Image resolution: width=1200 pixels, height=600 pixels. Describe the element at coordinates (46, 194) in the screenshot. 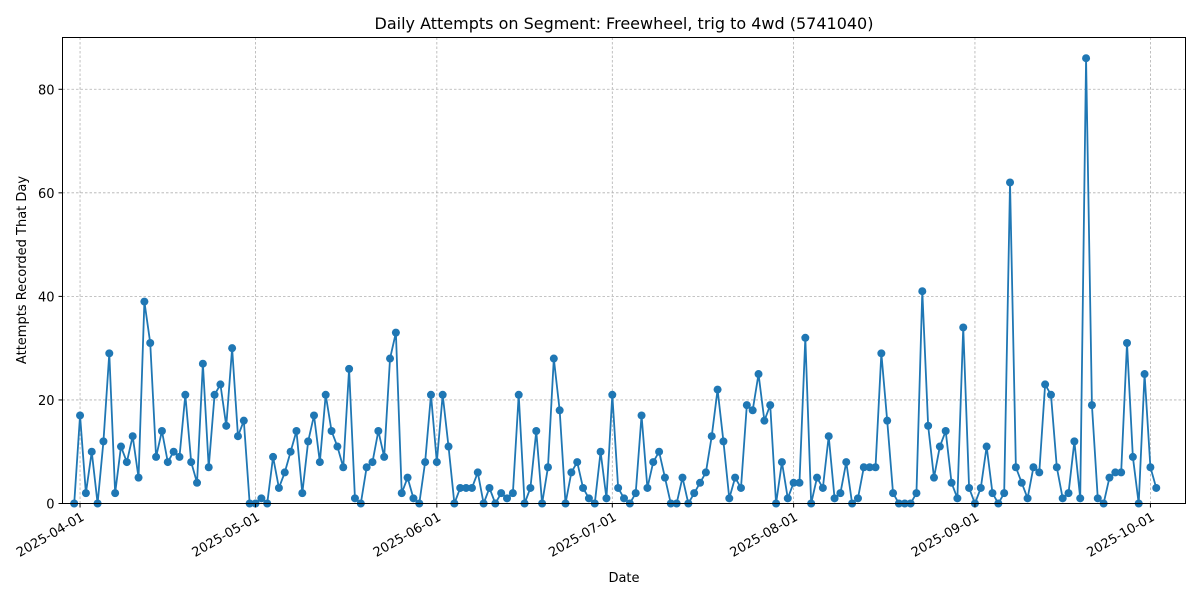

I see `y-tick-label: 60` at that location.